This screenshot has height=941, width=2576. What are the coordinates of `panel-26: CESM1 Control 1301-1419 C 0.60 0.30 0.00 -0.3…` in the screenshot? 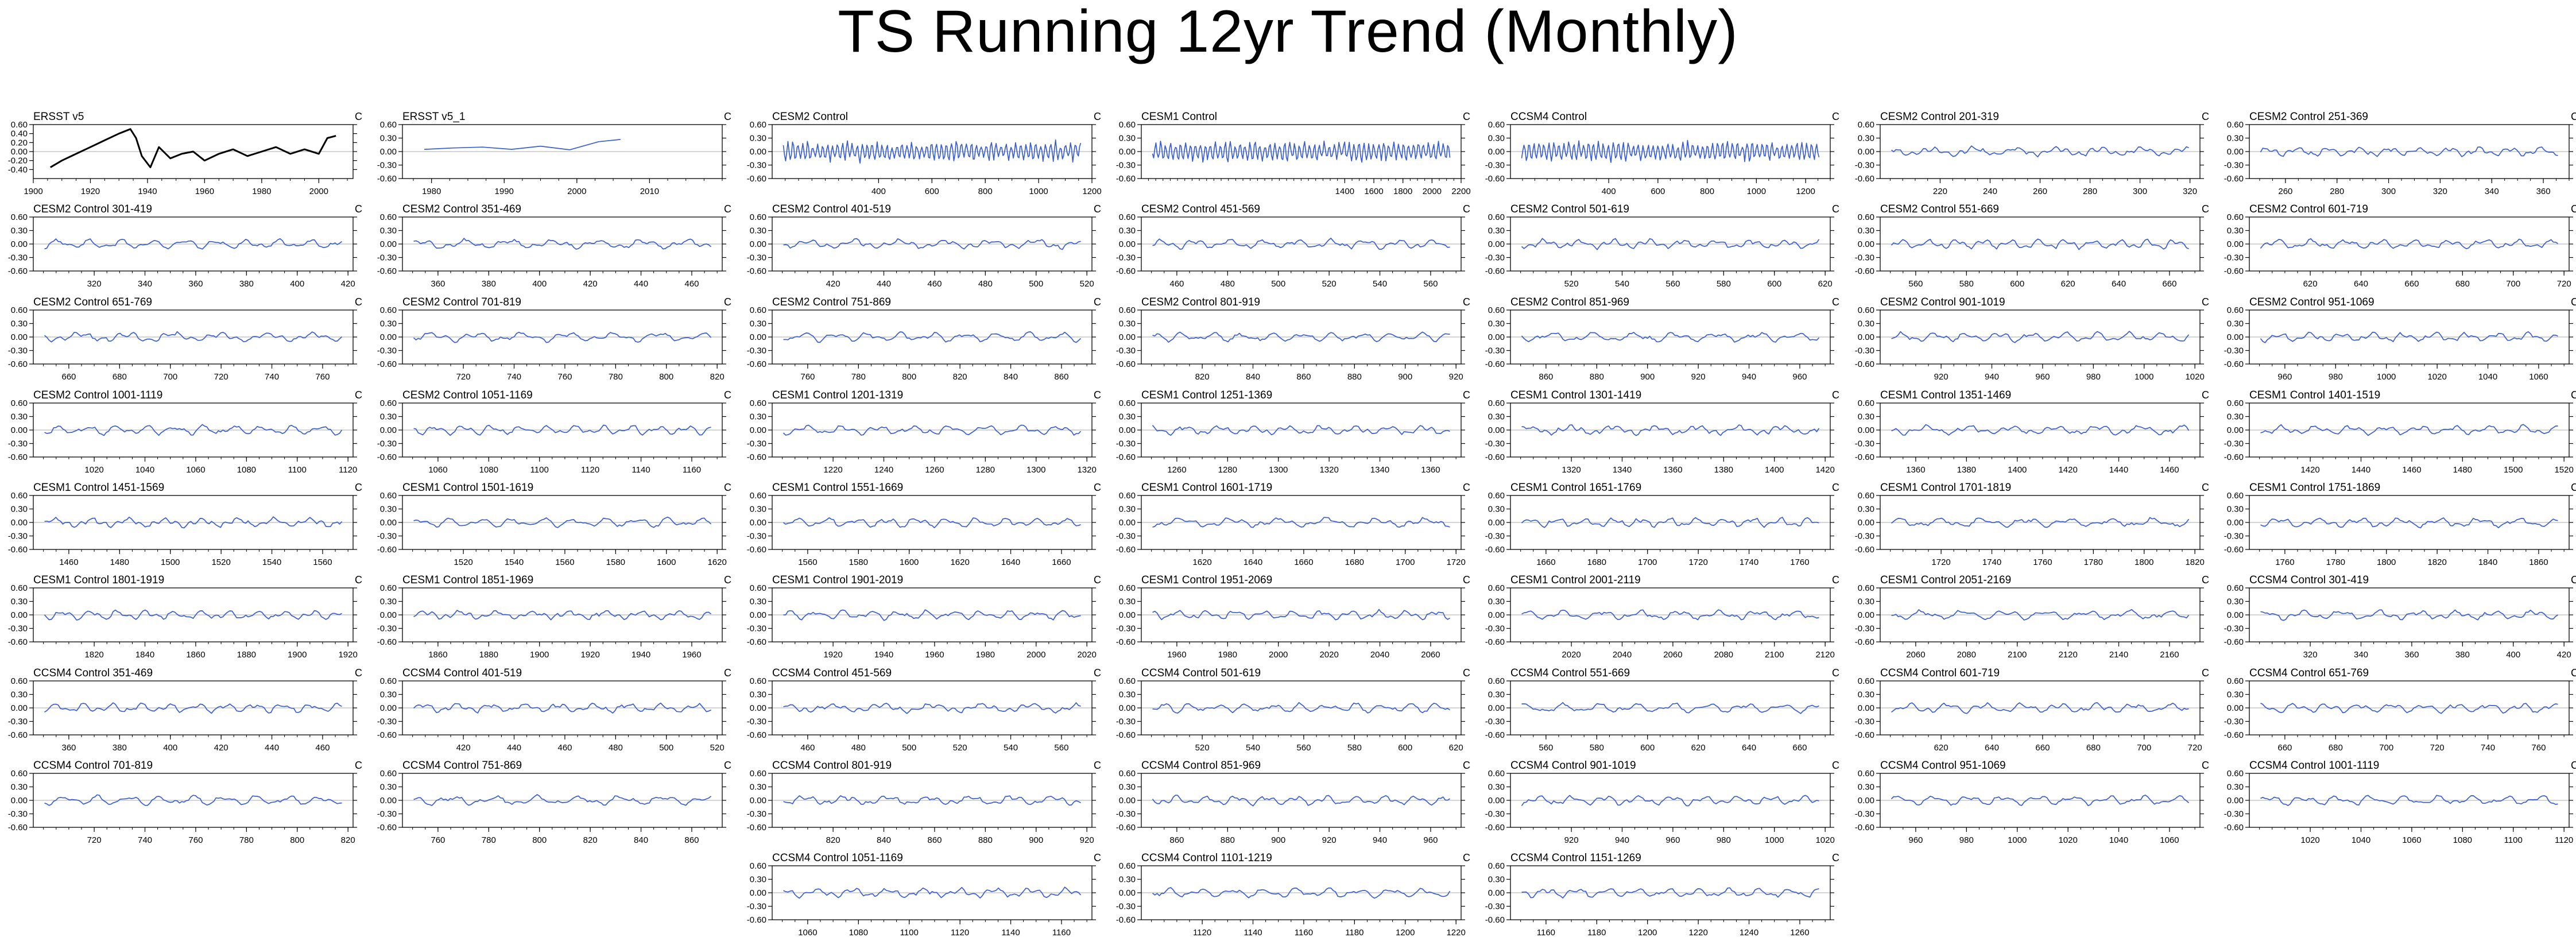 It's located at (1662, 432).